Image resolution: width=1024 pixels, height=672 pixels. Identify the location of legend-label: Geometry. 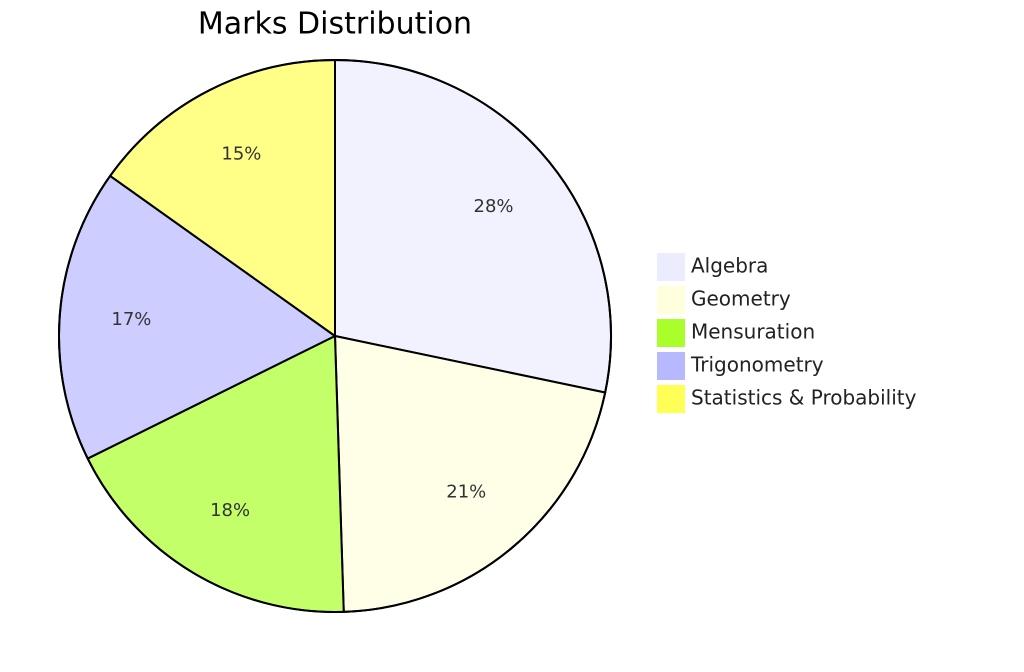
(741, 299).